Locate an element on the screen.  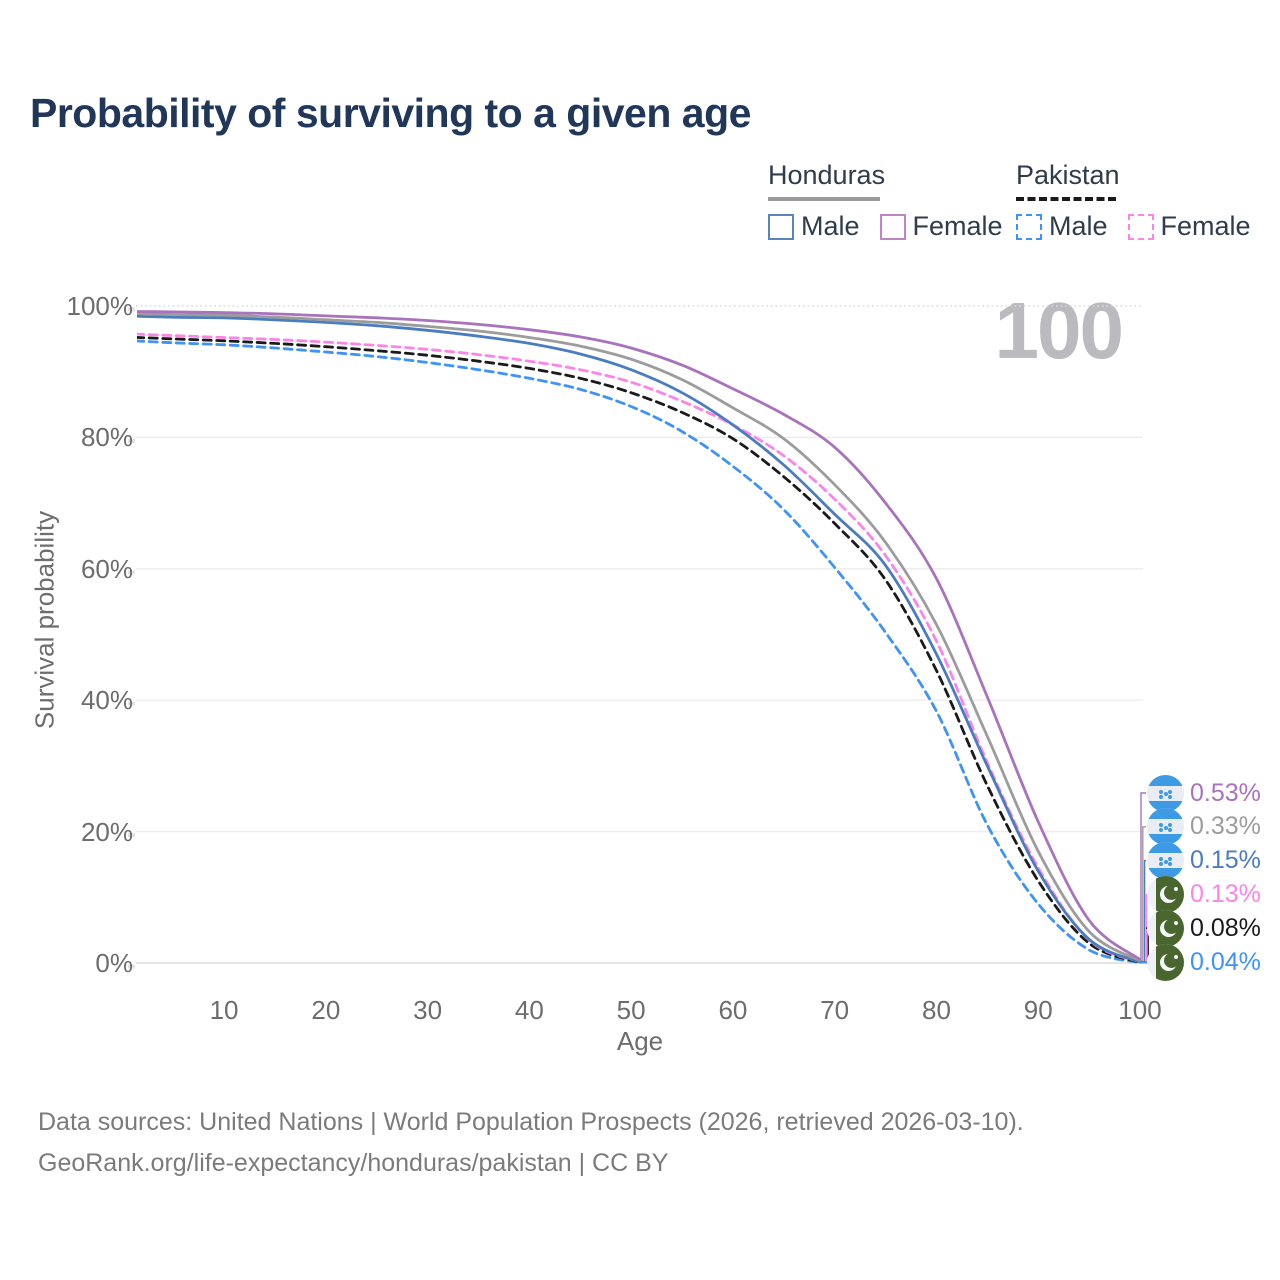
legend-label-pakistan-female: Female is located at coordinates (1205, 226).